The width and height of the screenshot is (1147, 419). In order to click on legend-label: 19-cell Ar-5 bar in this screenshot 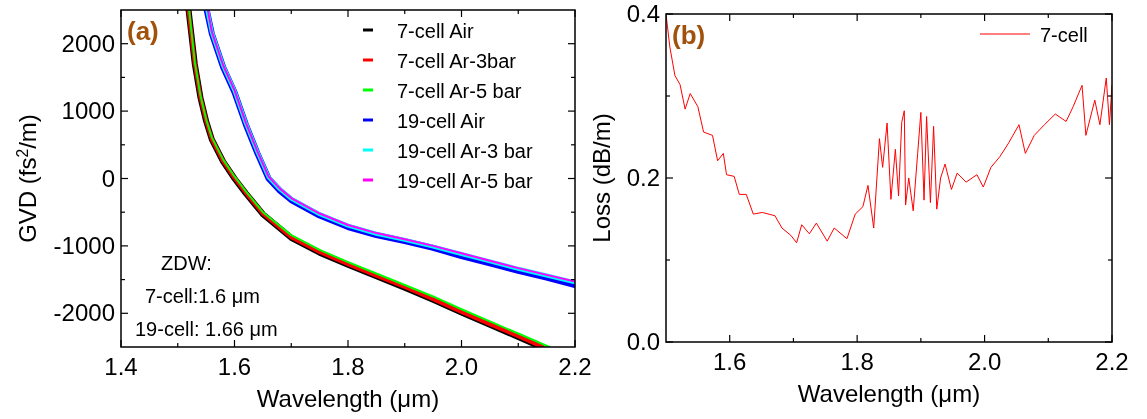, I will do `click(465, 181)`.